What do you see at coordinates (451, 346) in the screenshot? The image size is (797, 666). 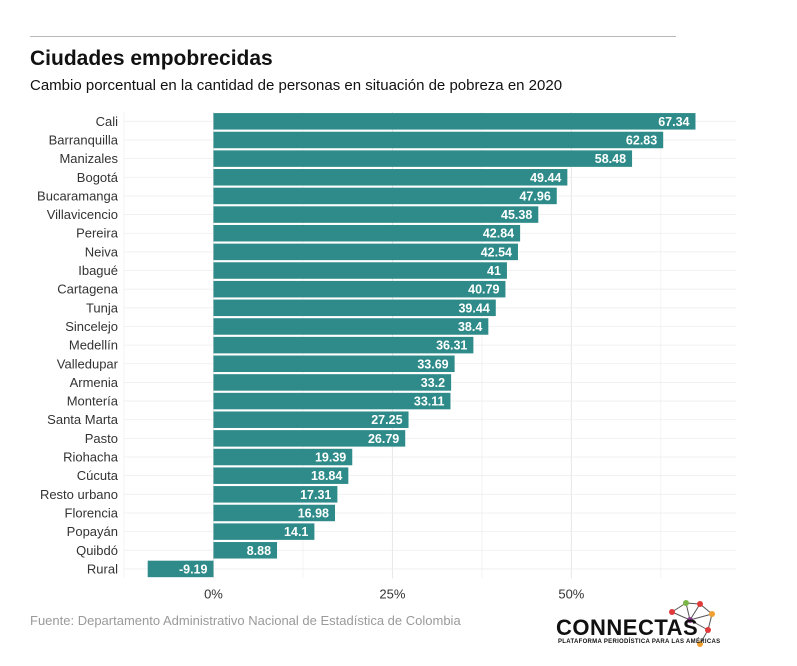 I see `value-label: 36.31` at bounding box center [451, 346].